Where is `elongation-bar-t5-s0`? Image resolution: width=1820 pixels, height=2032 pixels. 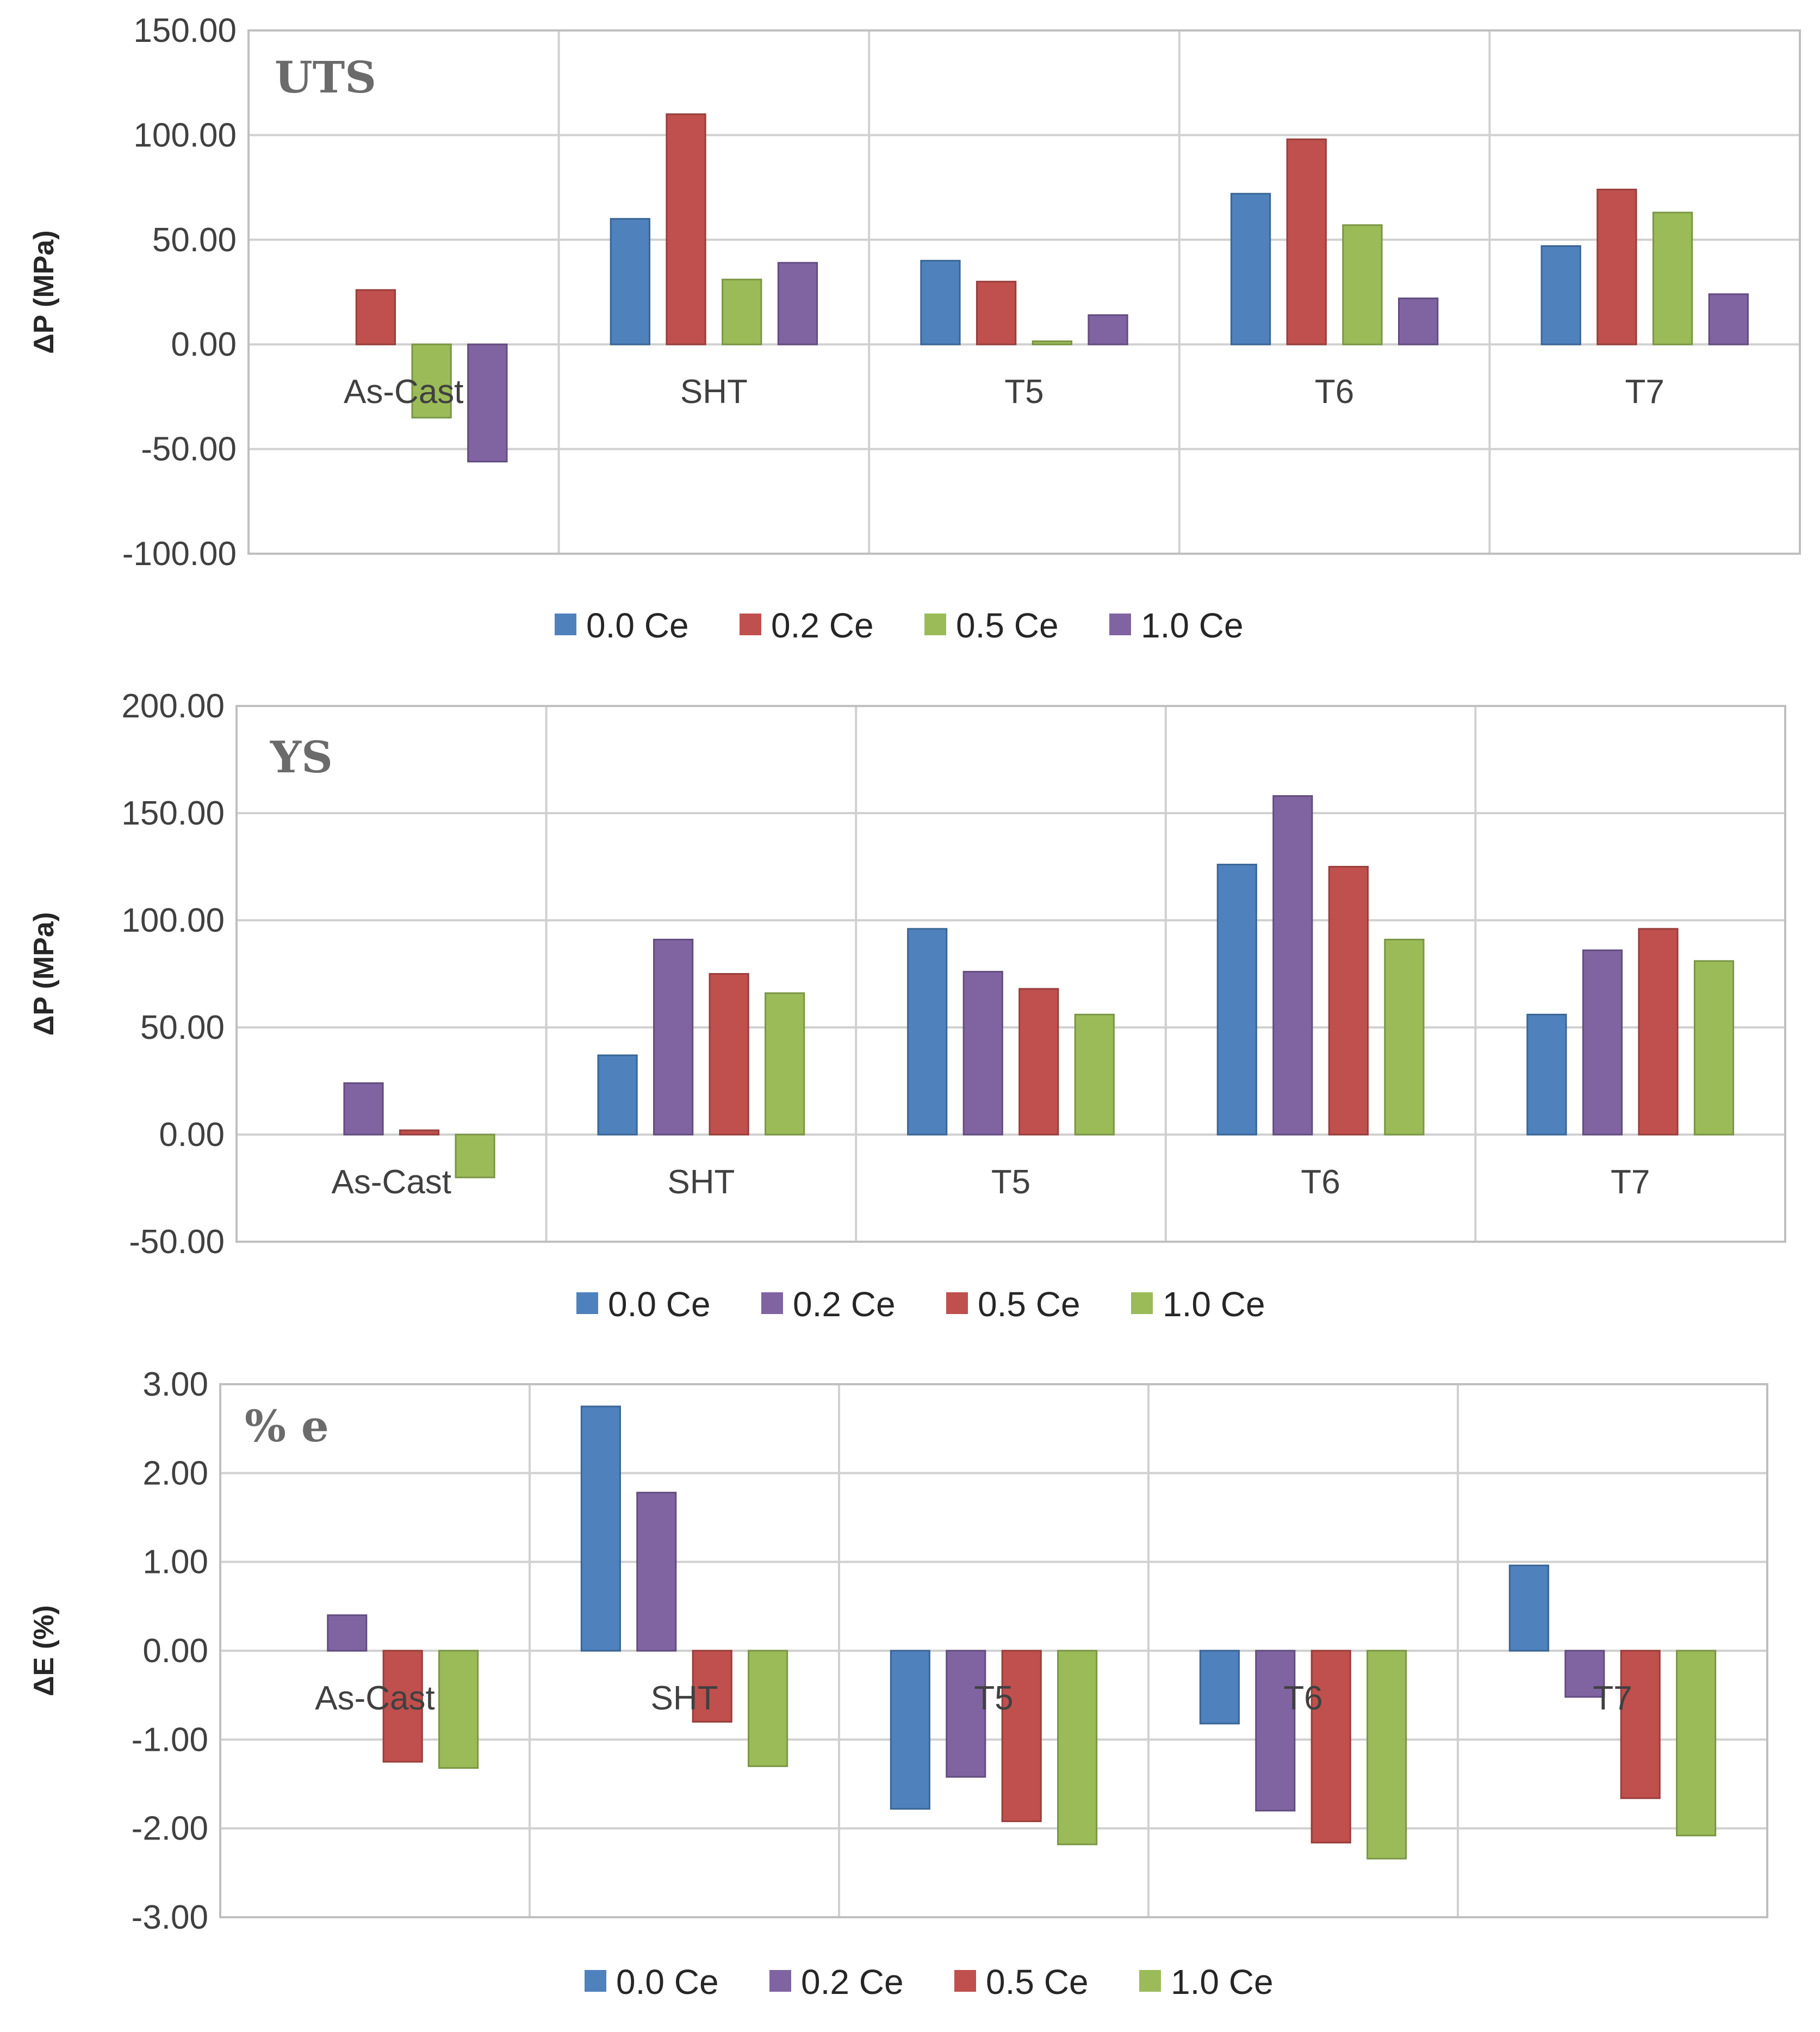 elongation-bar-t5-s0 is located at coordinates (910, 1730).